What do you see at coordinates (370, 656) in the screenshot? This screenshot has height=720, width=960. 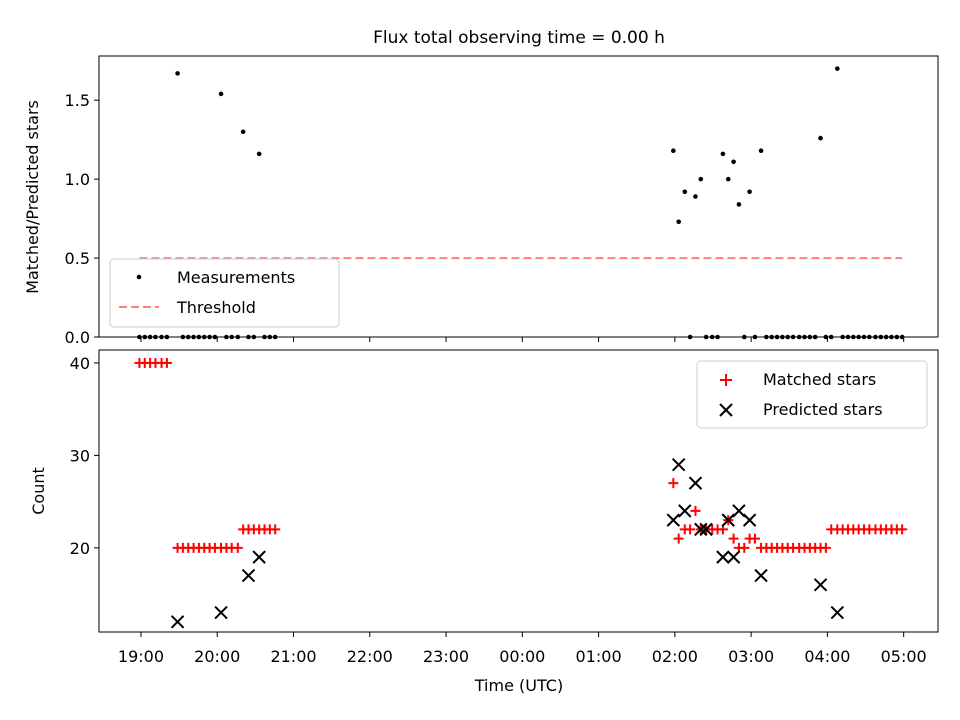 I see `x-tick-label: 22:00` at bounding box center [370, 656].